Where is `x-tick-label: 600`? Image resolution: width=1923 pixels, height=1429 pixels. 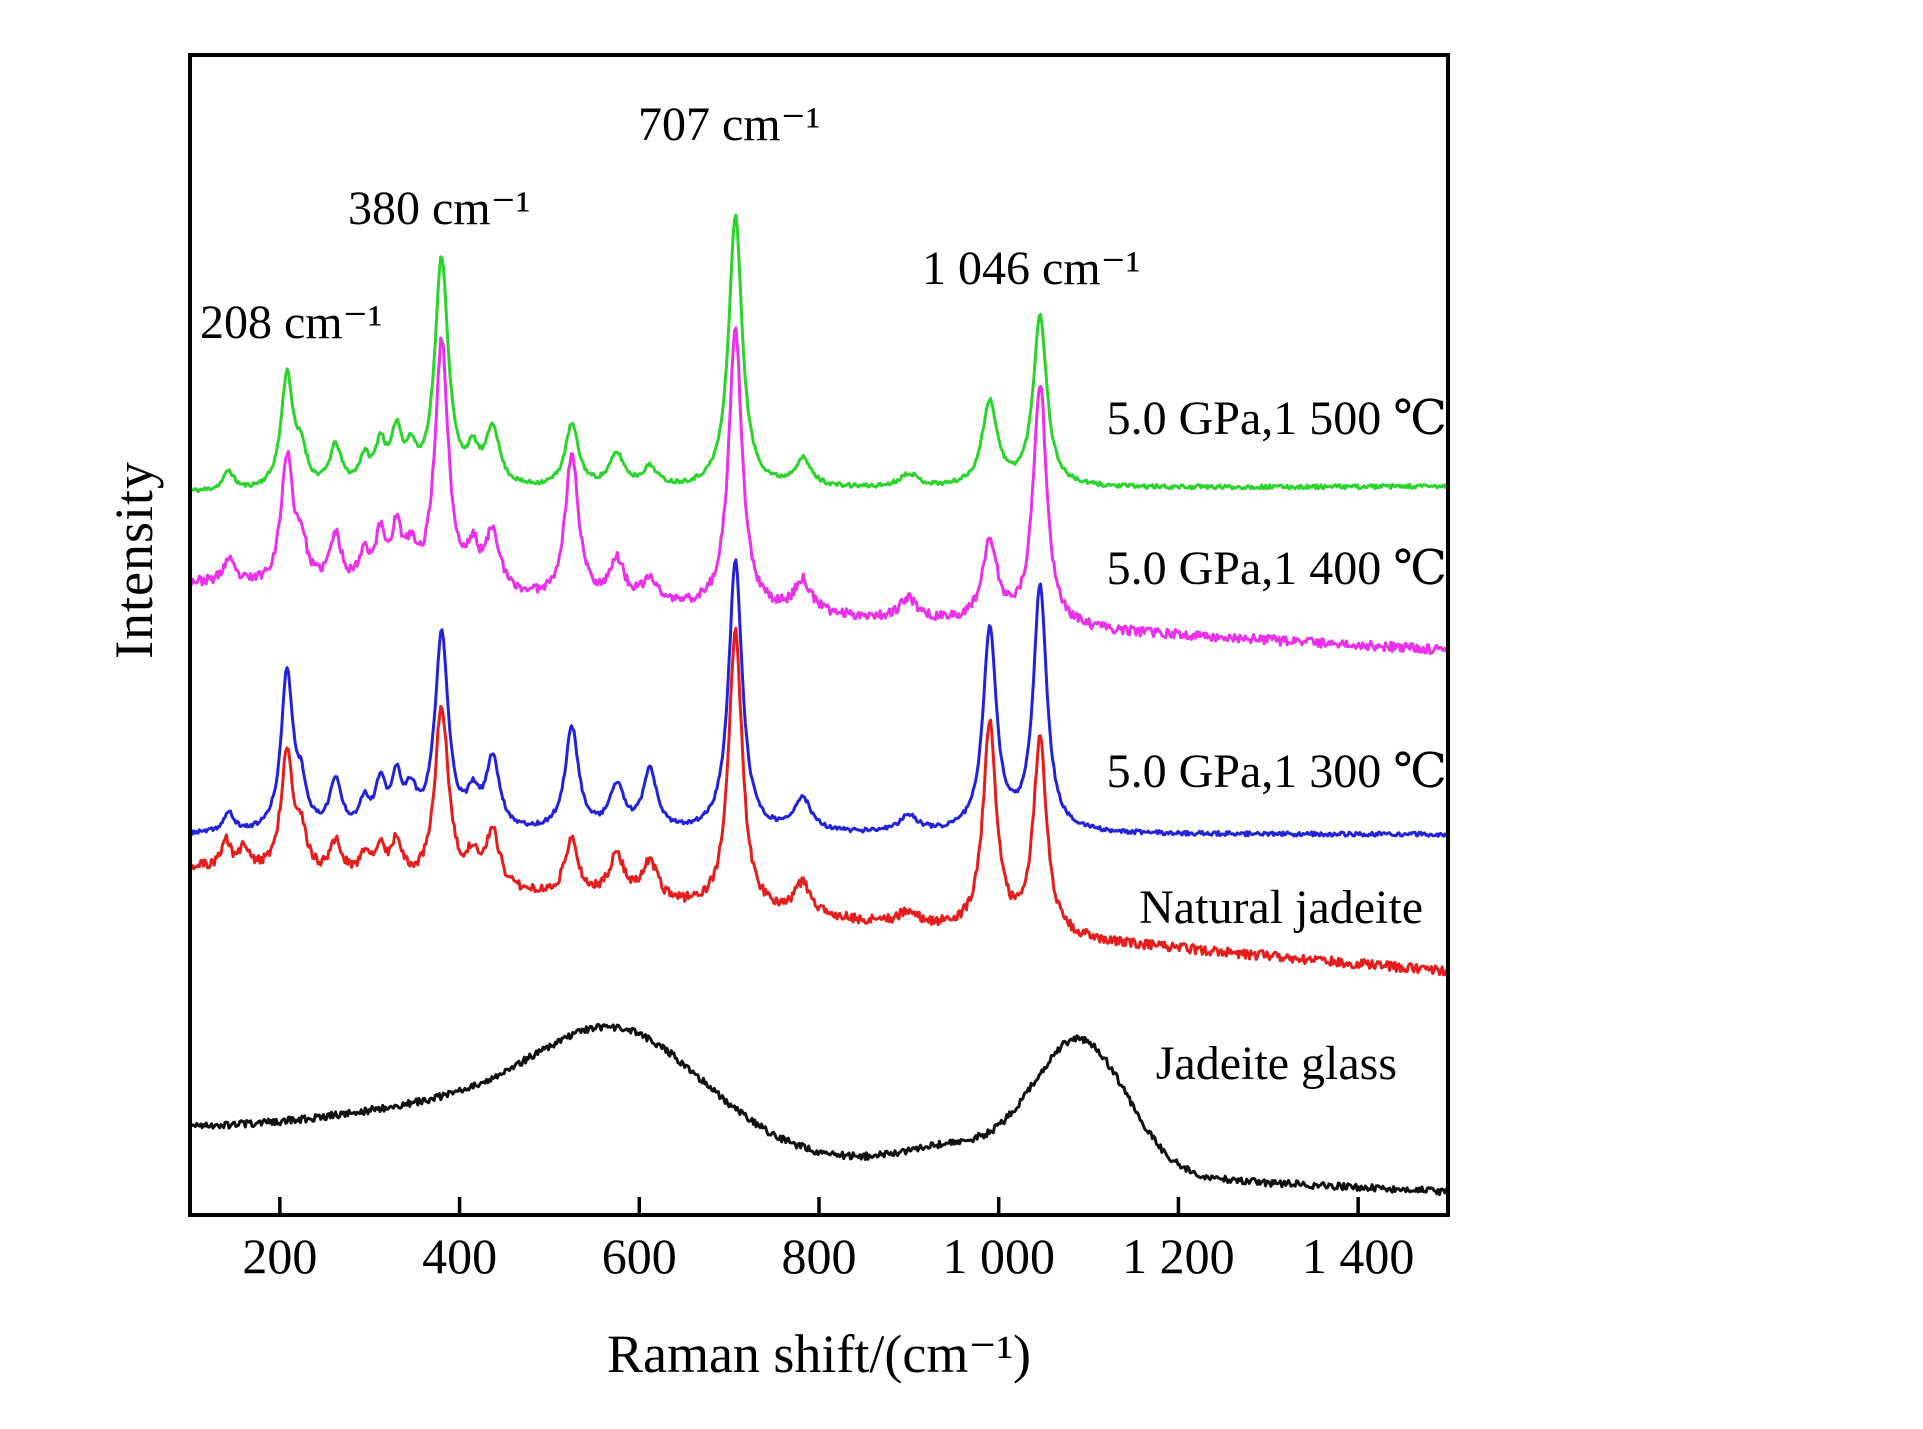 x-tick-label: 600 is located at coordinates (639, 1256).